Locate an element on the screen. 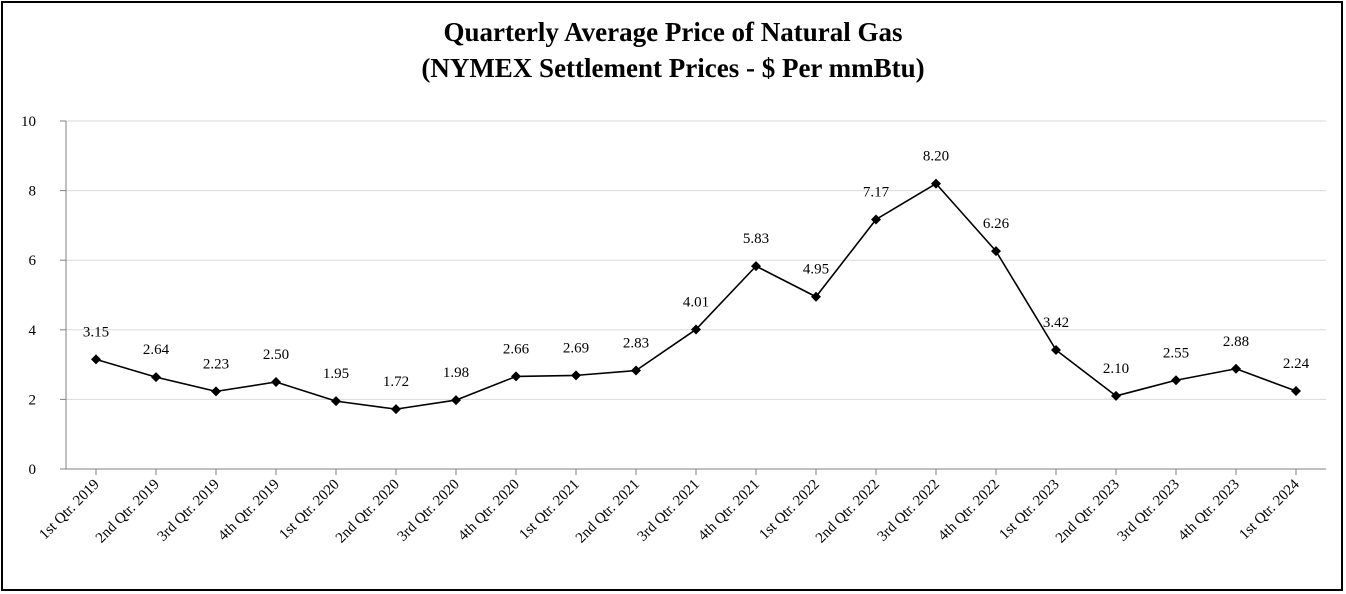 The width and height of the screenshot is (1346, 594). data-label: 5.83 is located at coordinates (756, 239).